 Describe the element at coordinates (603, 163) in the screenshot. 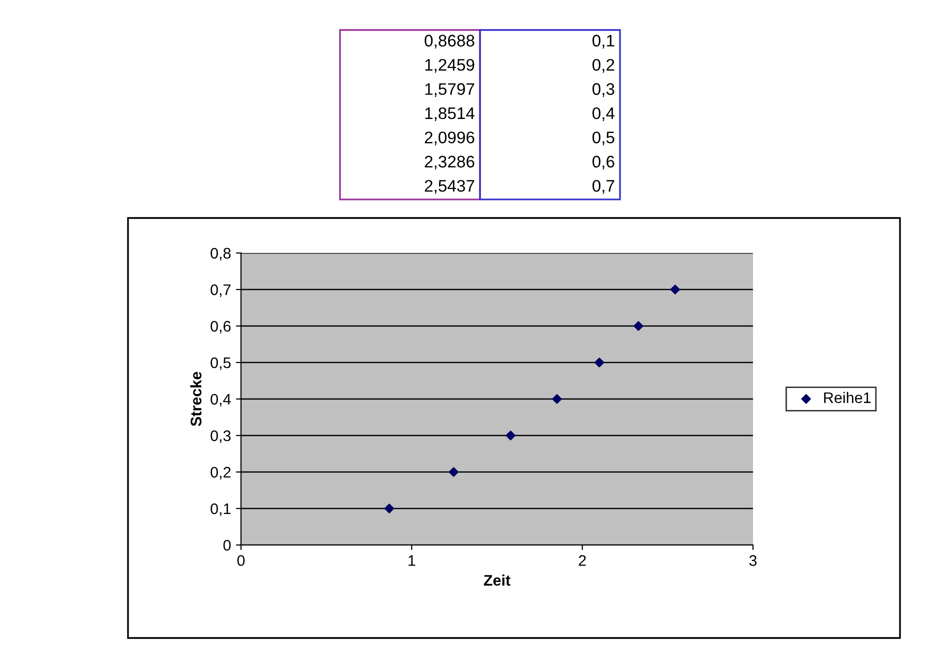

I see `text: 0,6` at that location.